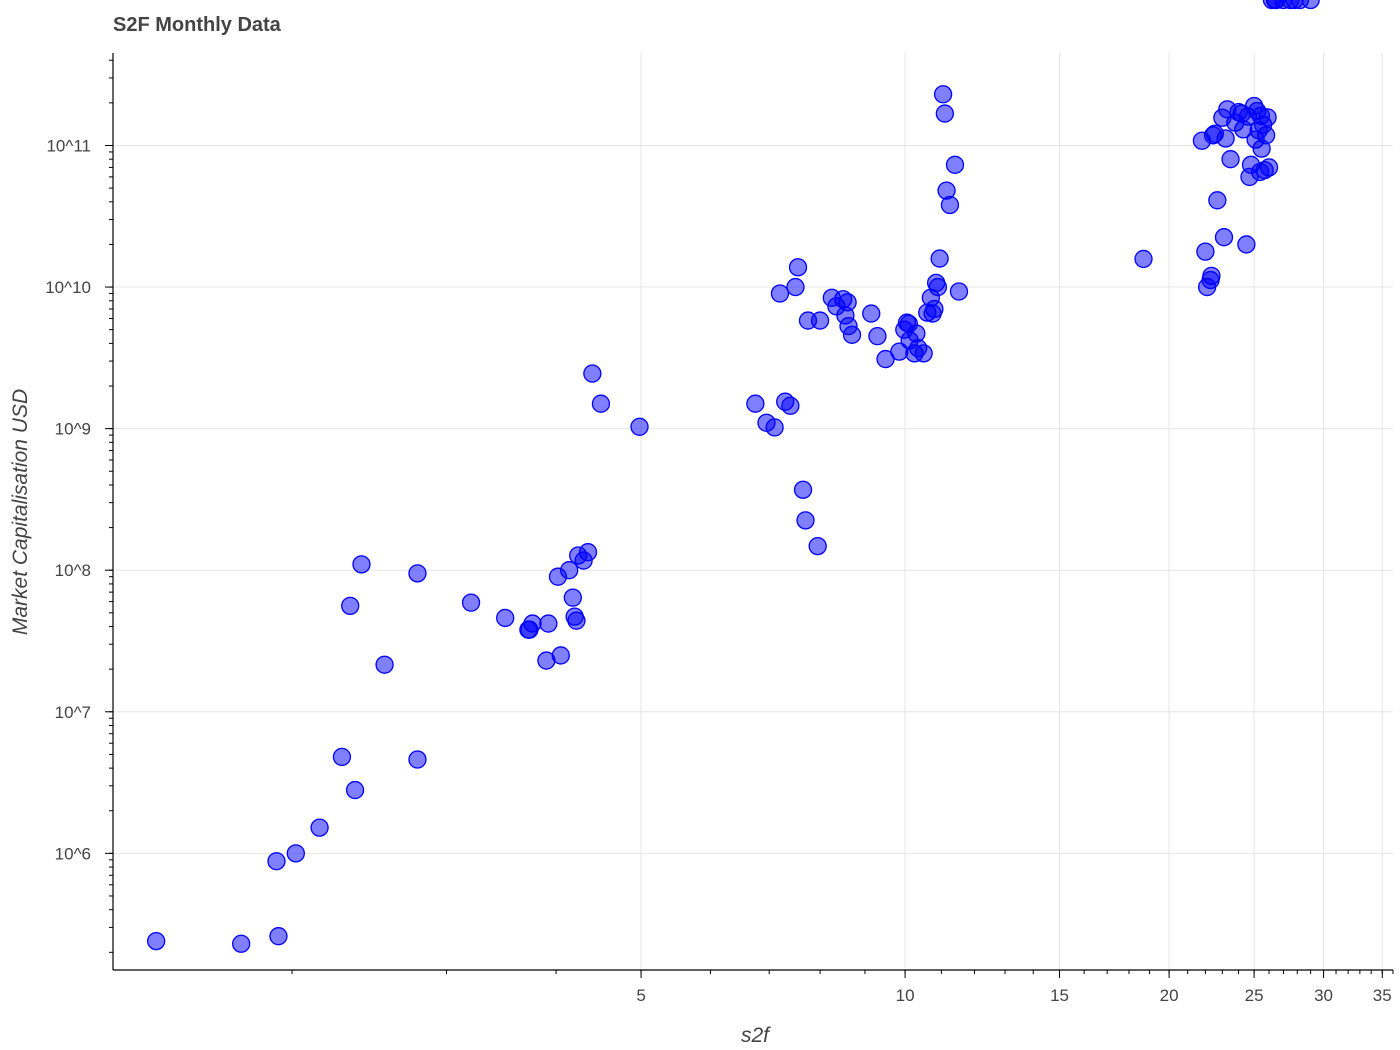  Describe the element at coordinates (905, 995) in the screenshot. I see `x-tick-label: 10` at that location.